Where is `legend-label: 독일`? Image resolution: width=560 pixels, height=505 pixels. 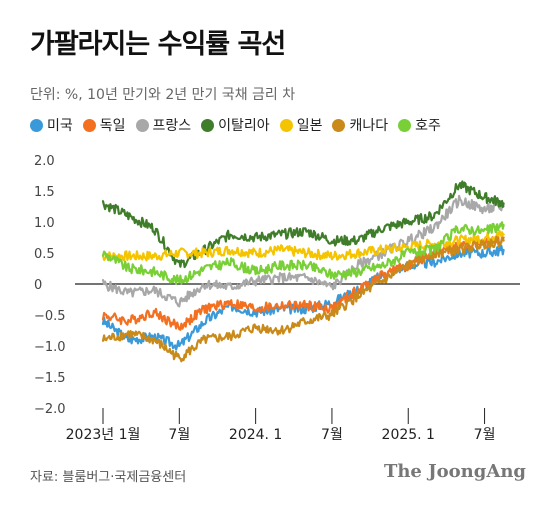
legend-label: 독일 is located at coordinates (112, 126).